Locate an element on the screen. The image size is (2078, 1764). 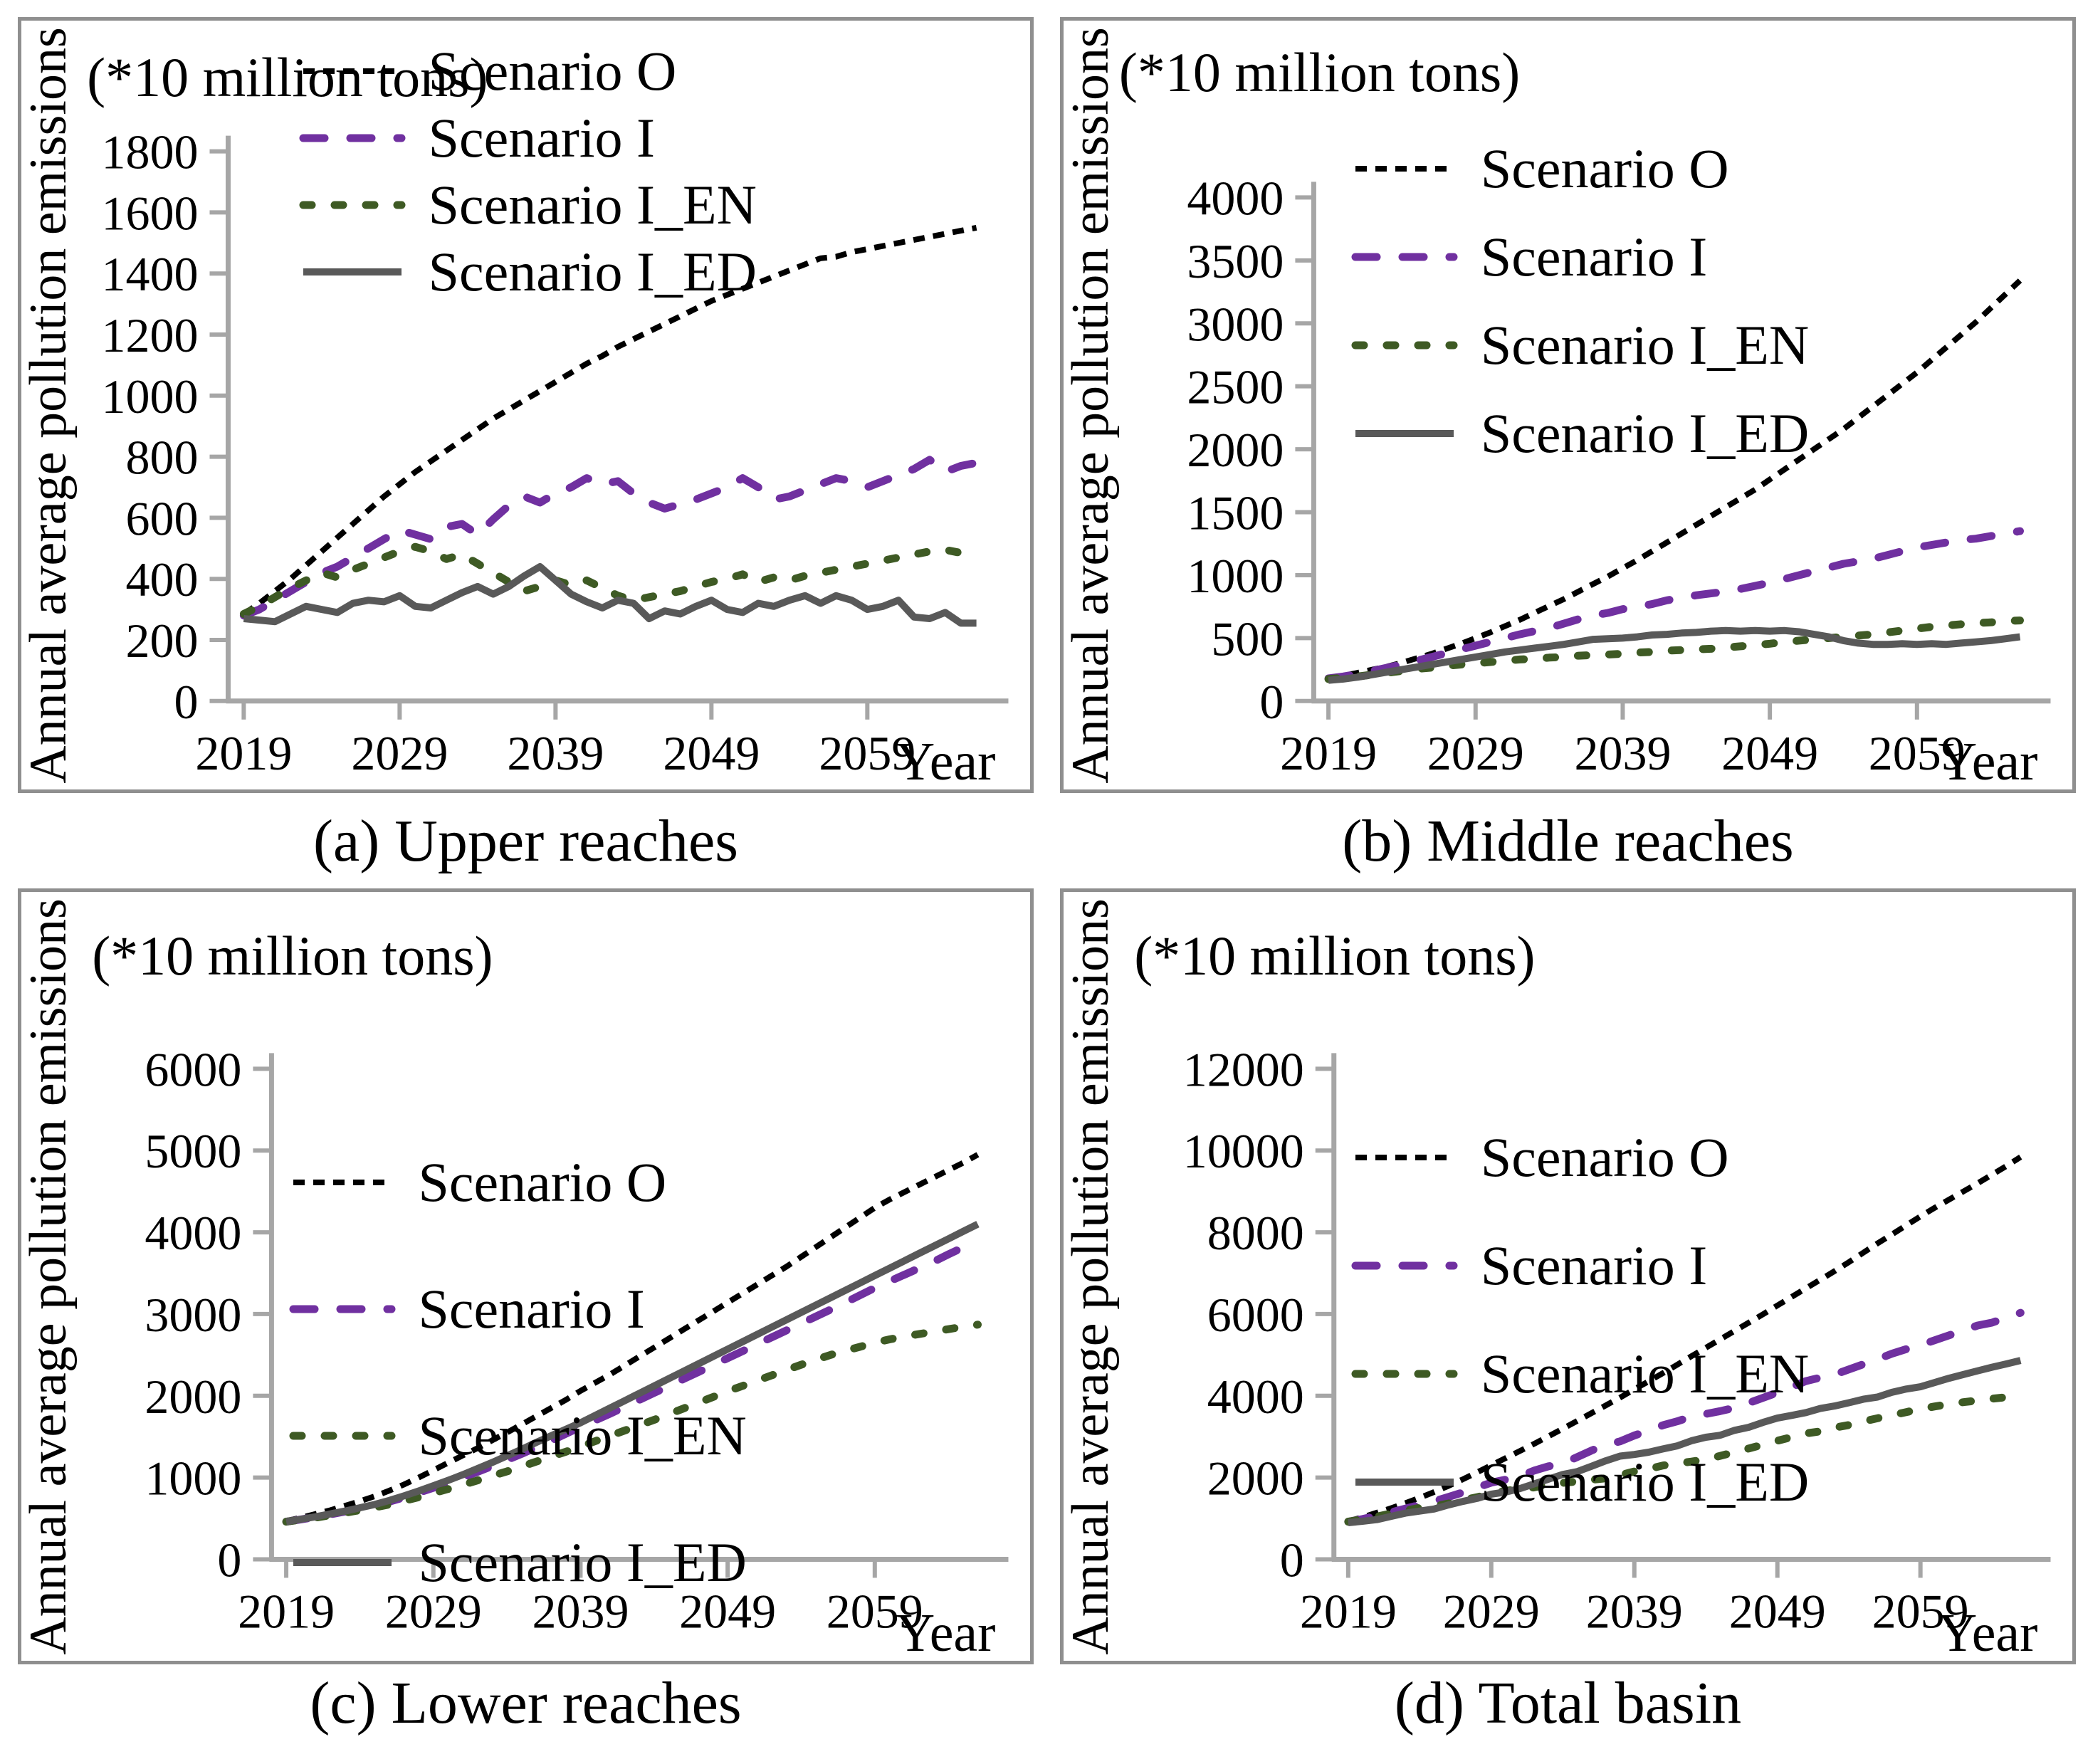
y-axis-label-b: Annual average pollution emissions is located at coordinates (1090, 405).